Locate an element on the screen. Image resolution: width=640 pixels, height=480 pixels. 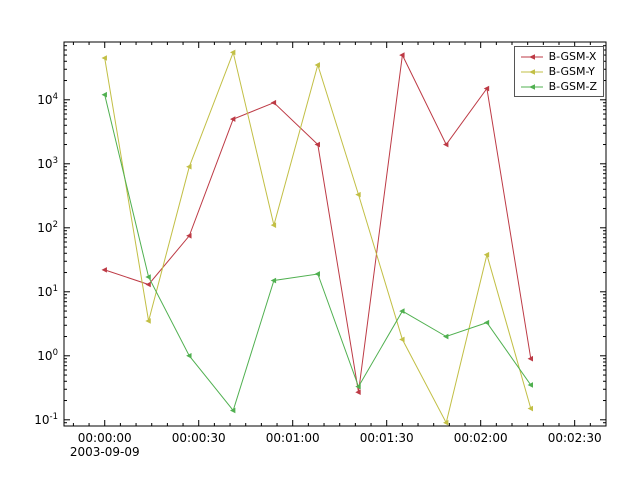
x-tick-label: 00:01:30 is located at coordinates (387, 438).